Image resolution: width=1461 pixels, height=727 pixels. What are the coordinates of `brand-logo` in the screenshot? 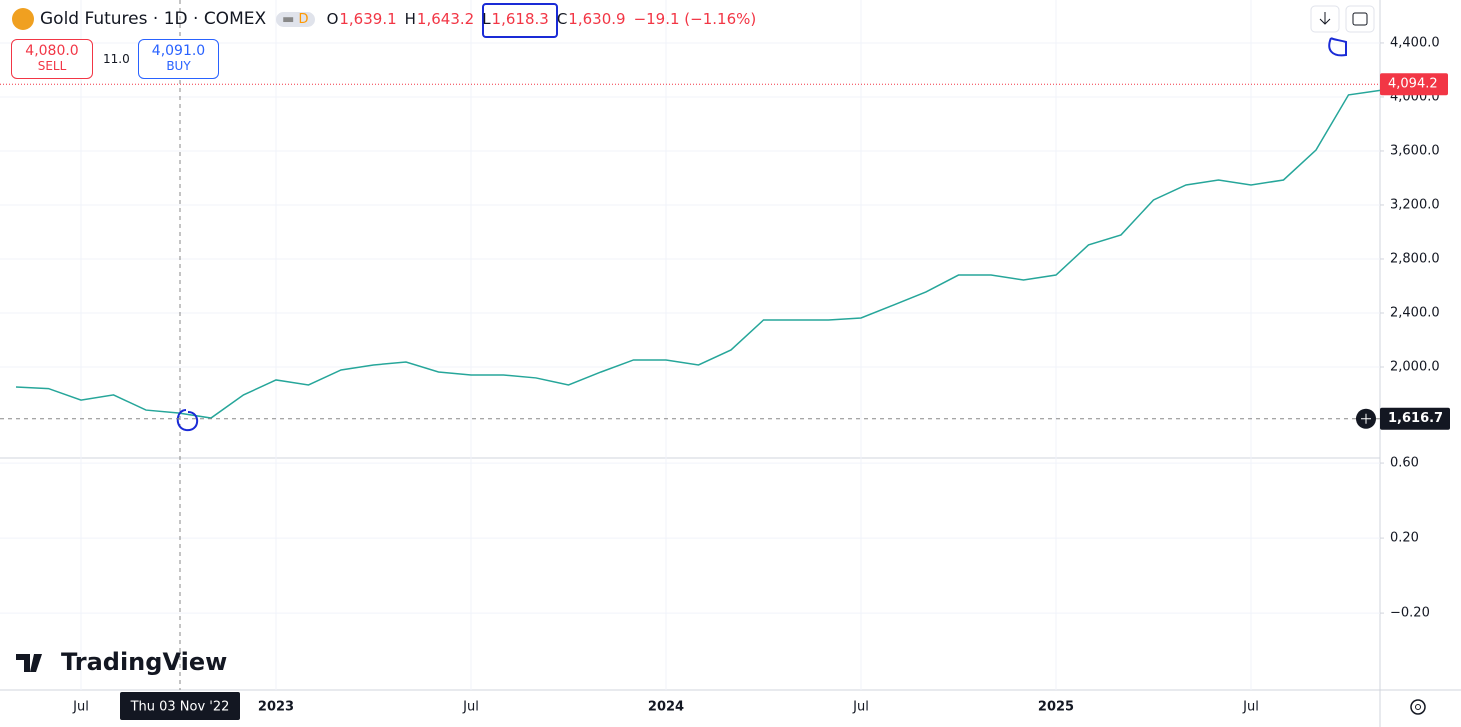 It's located at (29, 663).